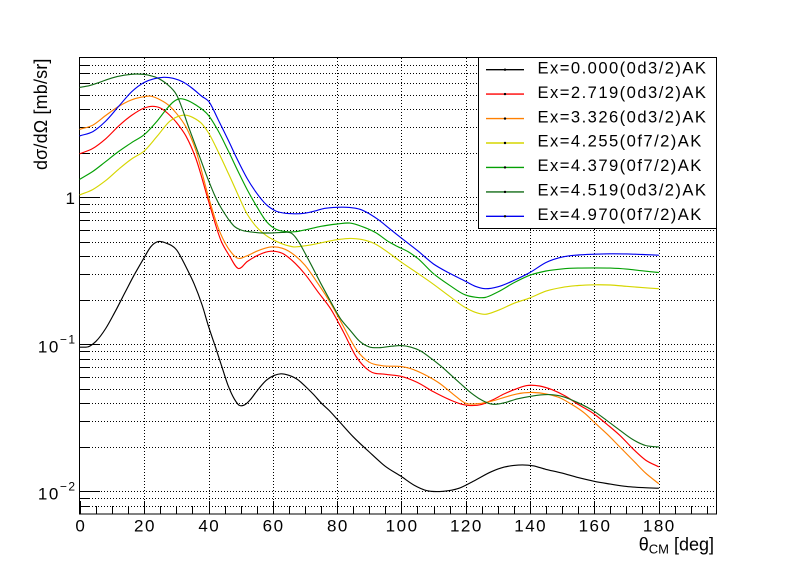 The width and height of the screenshot is (796, 577). Describe the element at coordinates (145, 526) in the screenshot. I see `svg-text: 20` at that location.